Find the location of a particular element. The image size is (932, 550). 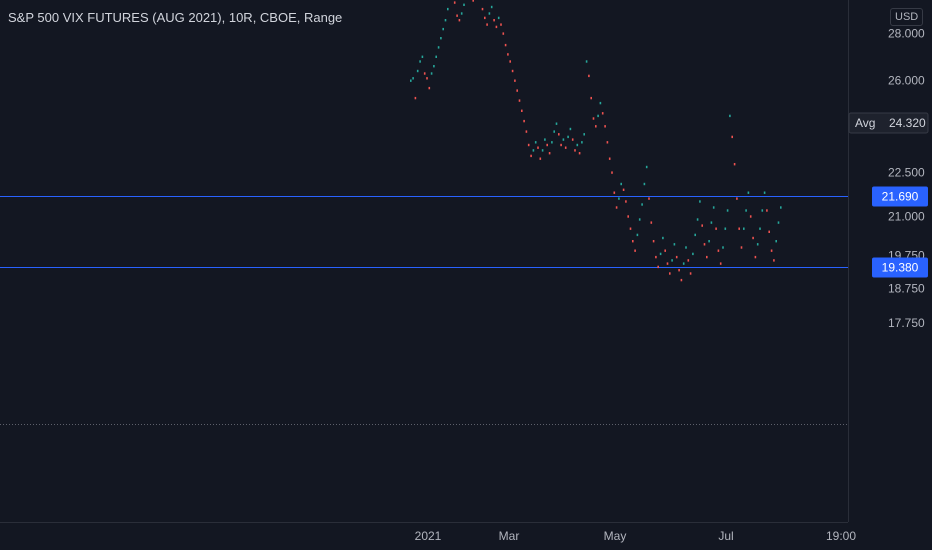

level-price-label-bg is located at coordinates (900, 267).